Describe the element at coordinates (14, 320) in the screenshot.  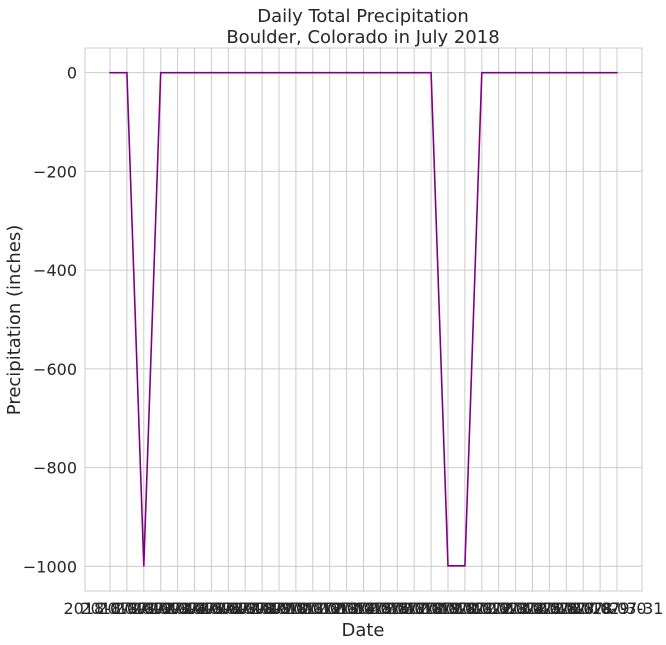
I see `y-axis-label: Precipitation (inches)` at that location.